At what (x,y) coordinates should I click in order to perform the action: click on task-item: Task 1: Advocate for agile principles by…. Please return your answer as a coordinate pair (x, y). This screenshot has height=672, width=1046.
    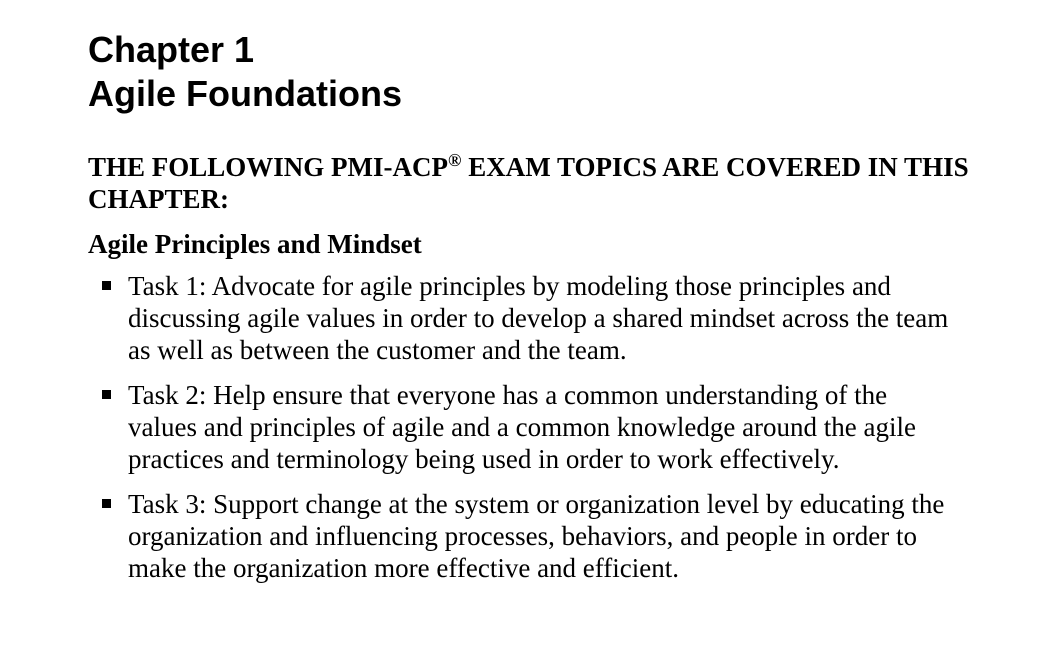
    Looking at the image, I should click on (523, 318).